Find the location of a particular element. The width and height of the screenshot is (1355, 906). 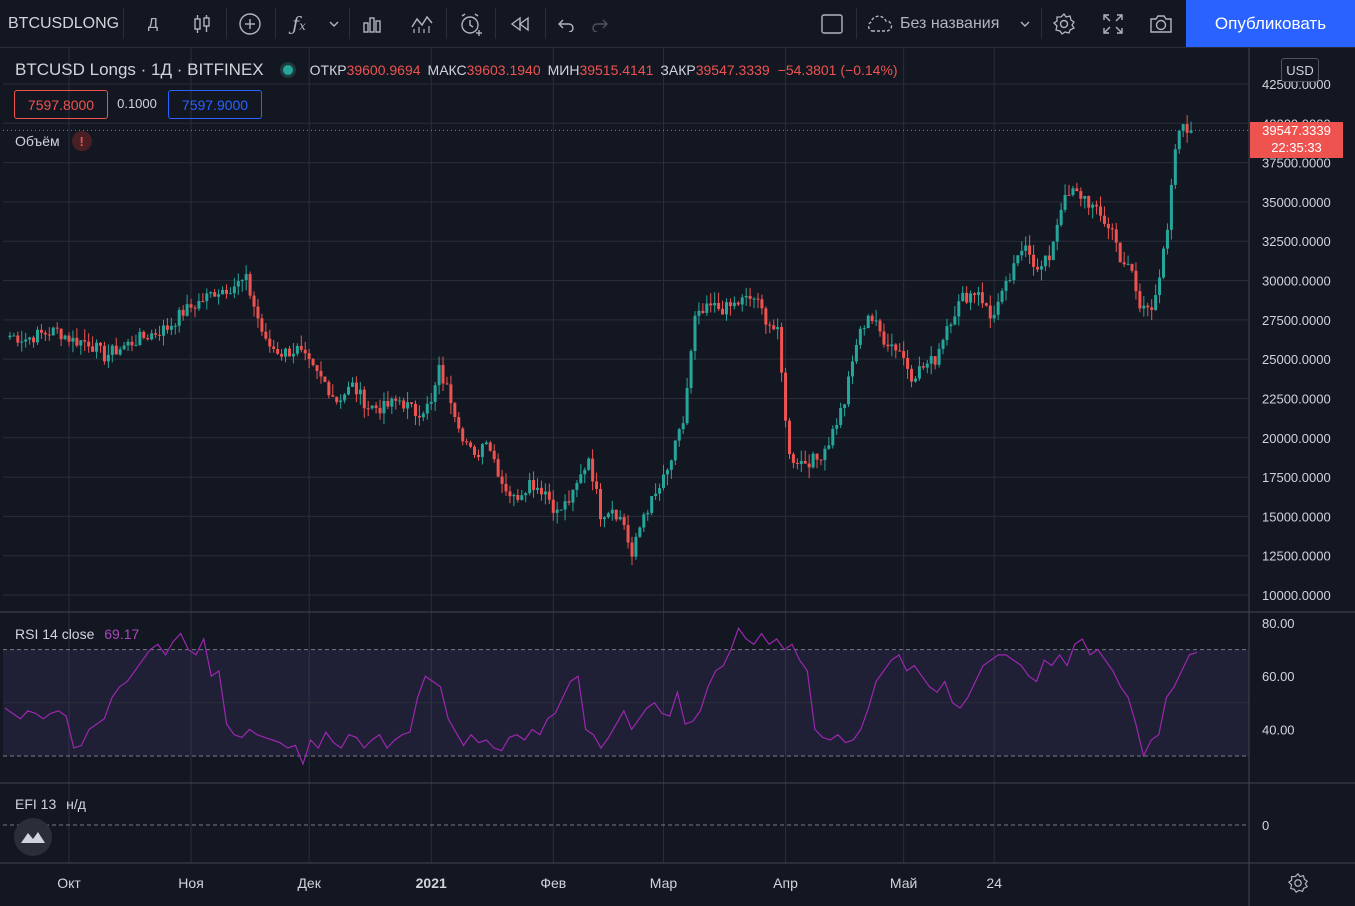

symbol-name: BTCUSDLONG is located at coordinates (64, 23).